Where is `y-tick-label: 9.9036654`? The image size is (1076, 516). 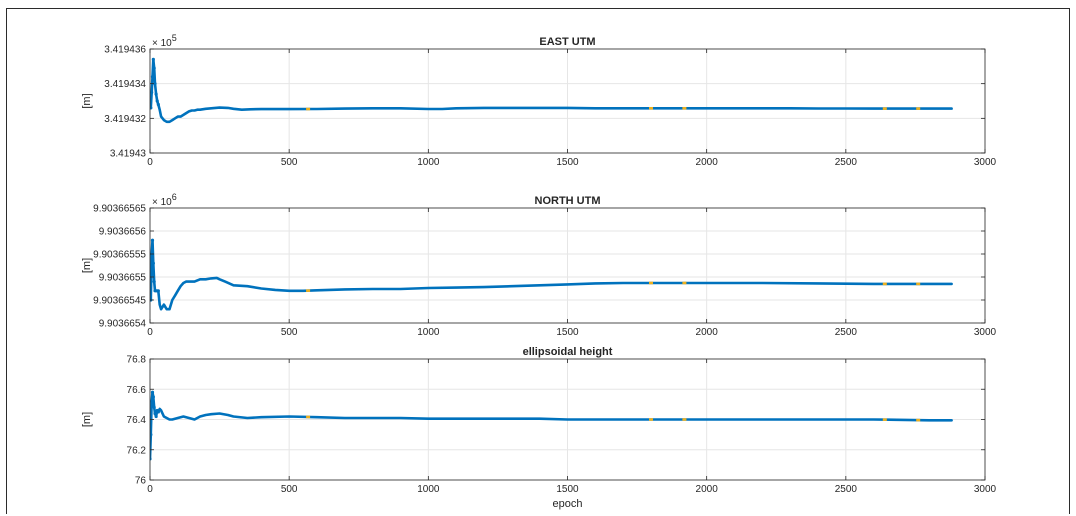
y-tick-label: 9.9036654 is located at coordinates (123, 324).